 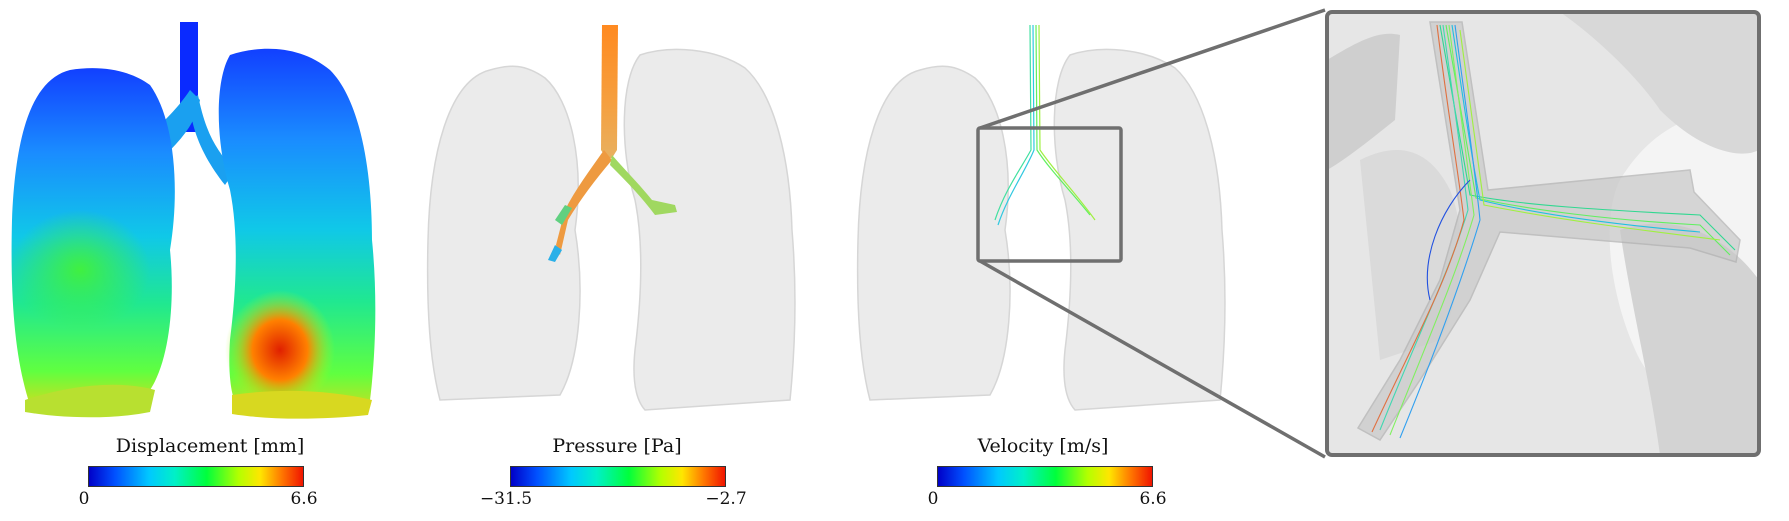 I want to click on pressure-lungs, so click(x=611, y=229).